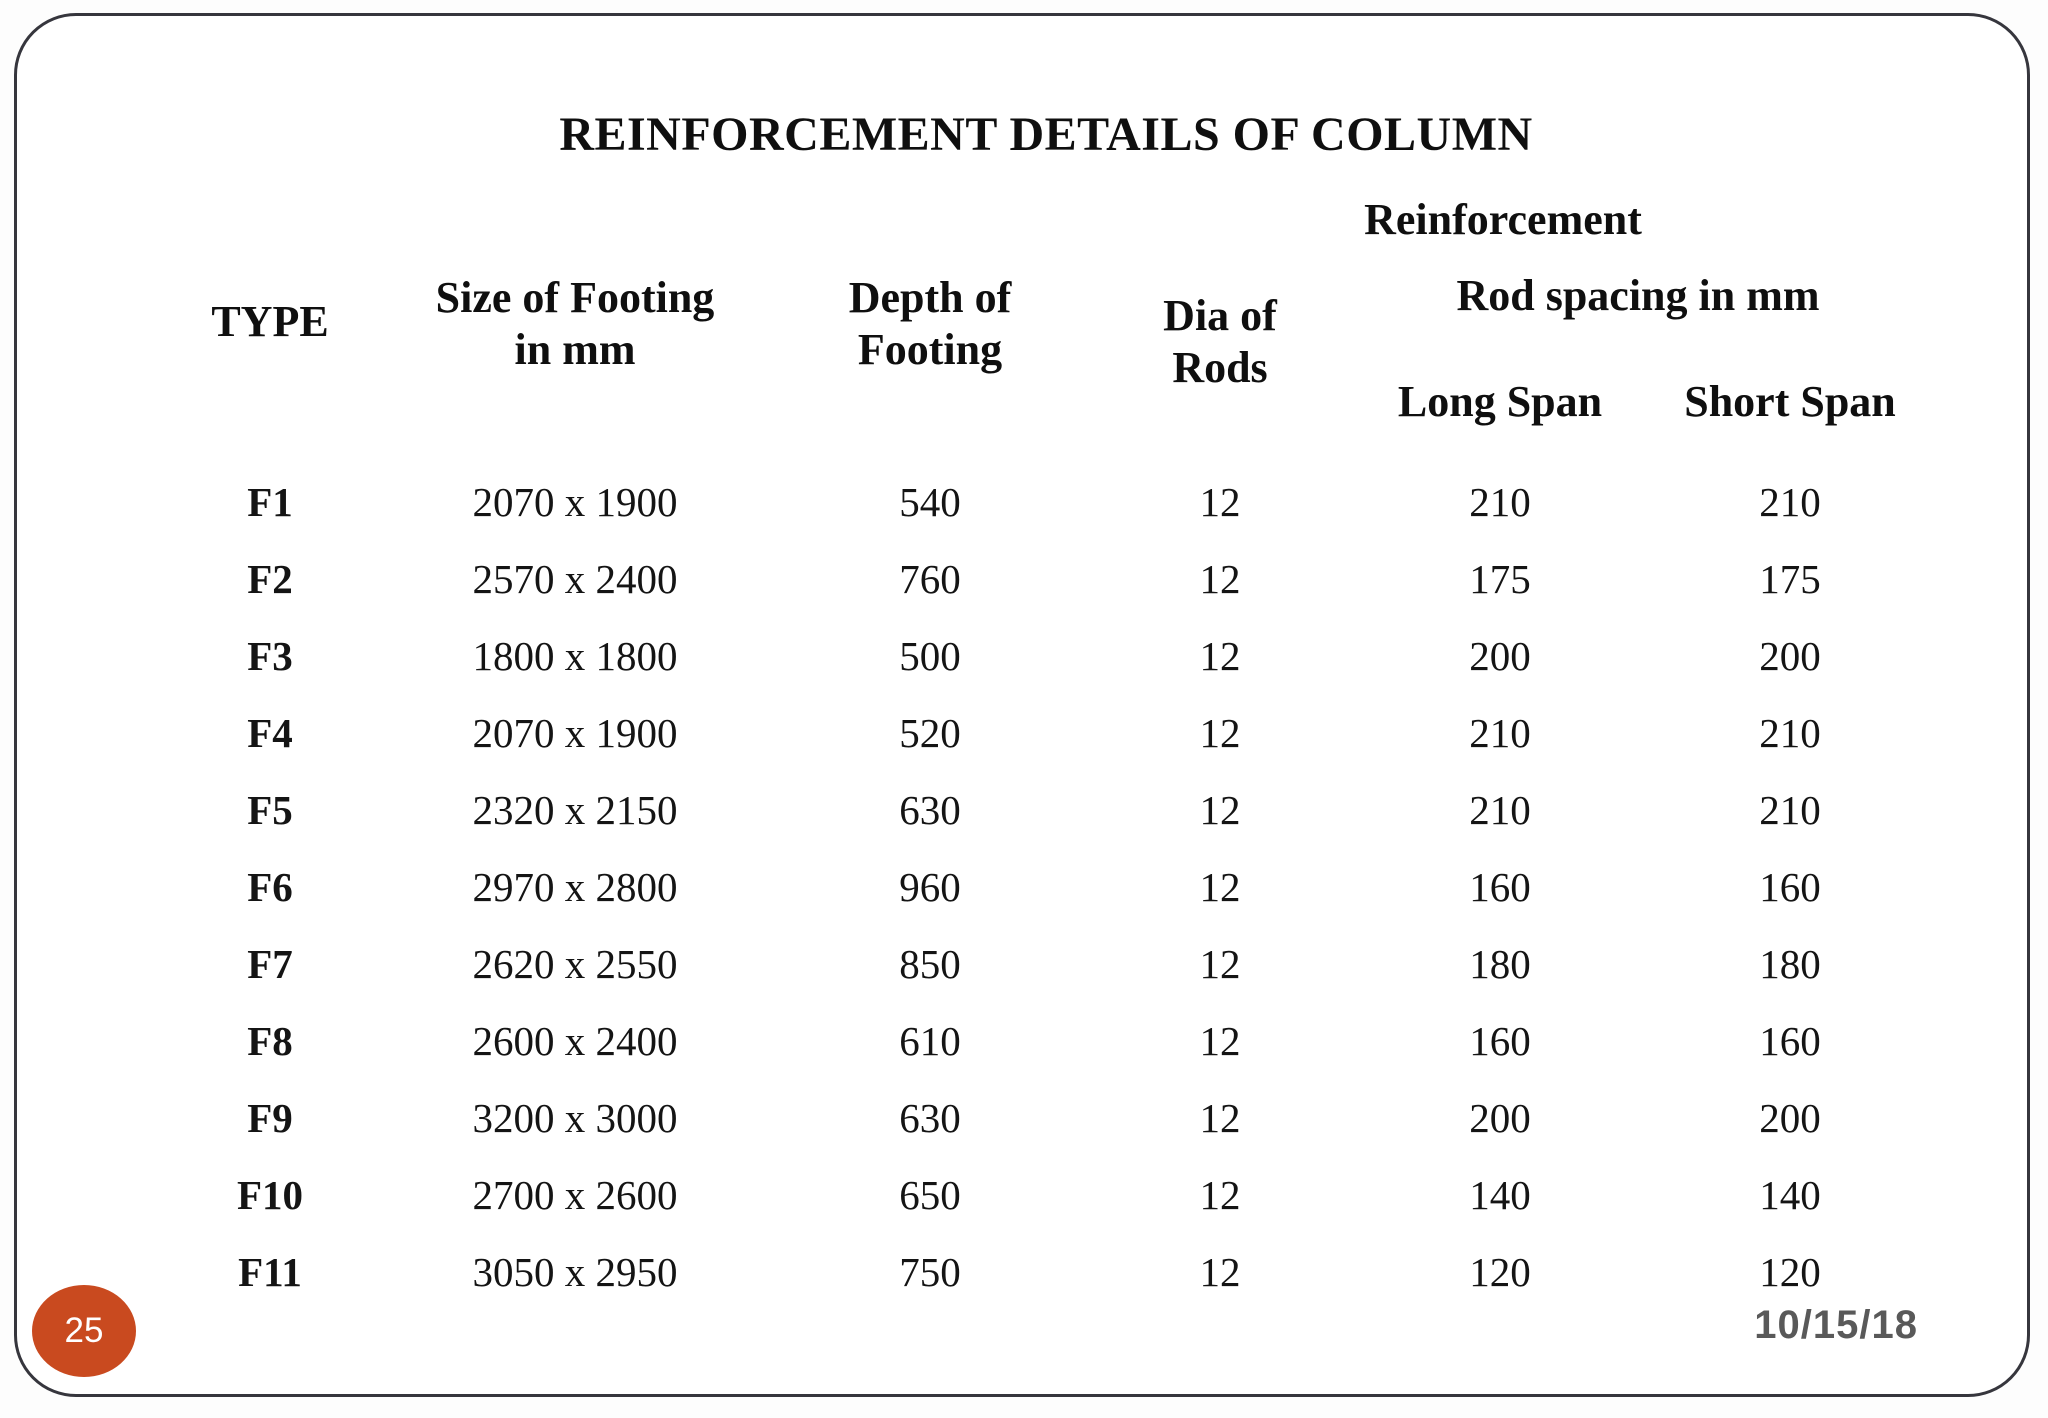 Image resolution: width=2048 pixels, height=1418 pixels. I want to click on cell-long-span: 120, so click(1500, 1272).